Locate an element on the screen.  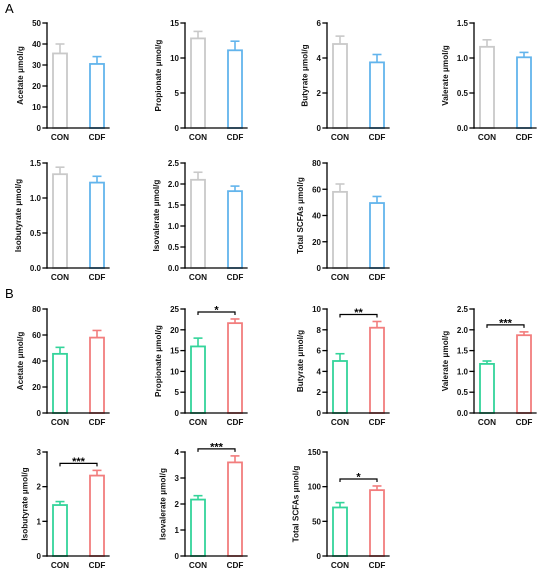
y-axis-label: Valerate μmol/g is located at coordinates (445, 75).